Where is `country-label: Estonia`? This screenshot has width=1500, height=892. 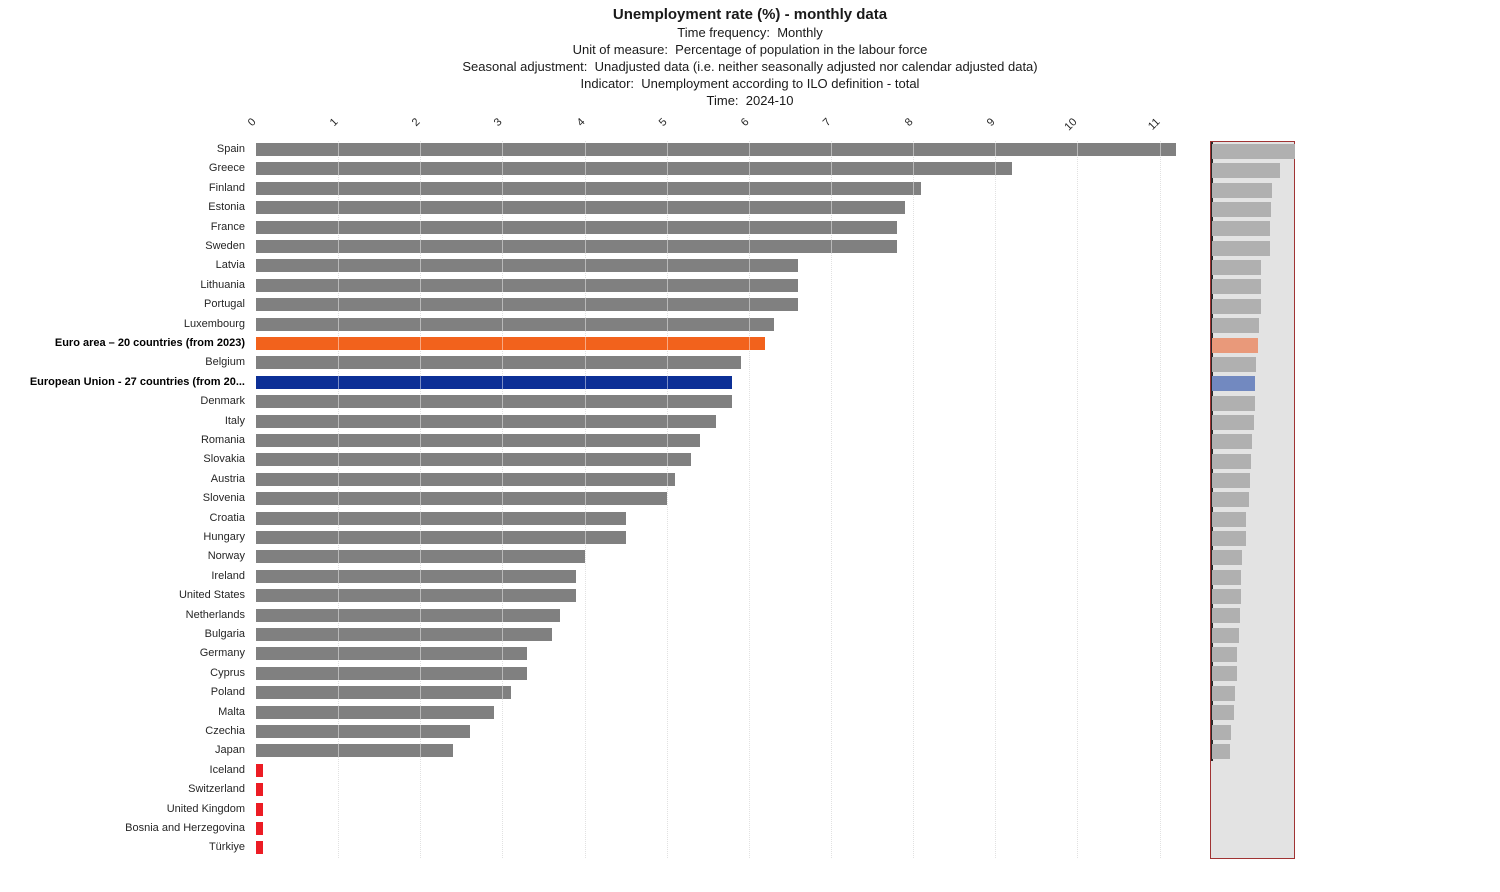 country-label: Estonia is located at coordinates (226, 207).